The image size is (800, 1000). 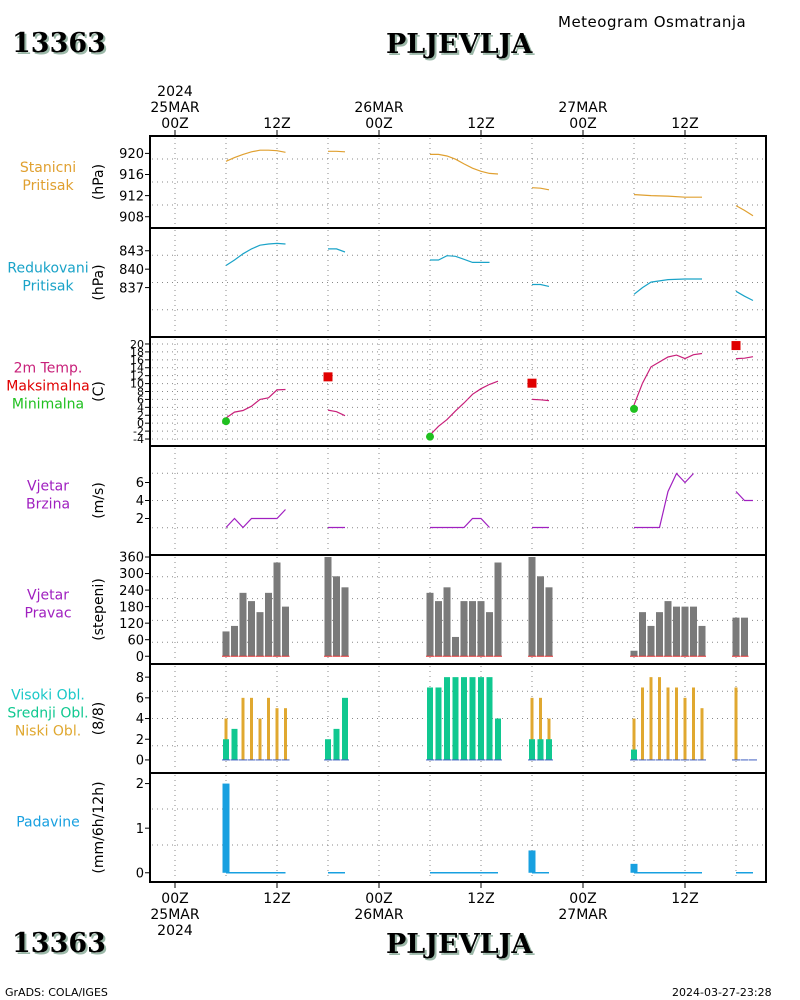 What do you see at coordinates (48, 823) in the screenshot?
I see `panel-label: Padavine` at bounding box center [48, 823].